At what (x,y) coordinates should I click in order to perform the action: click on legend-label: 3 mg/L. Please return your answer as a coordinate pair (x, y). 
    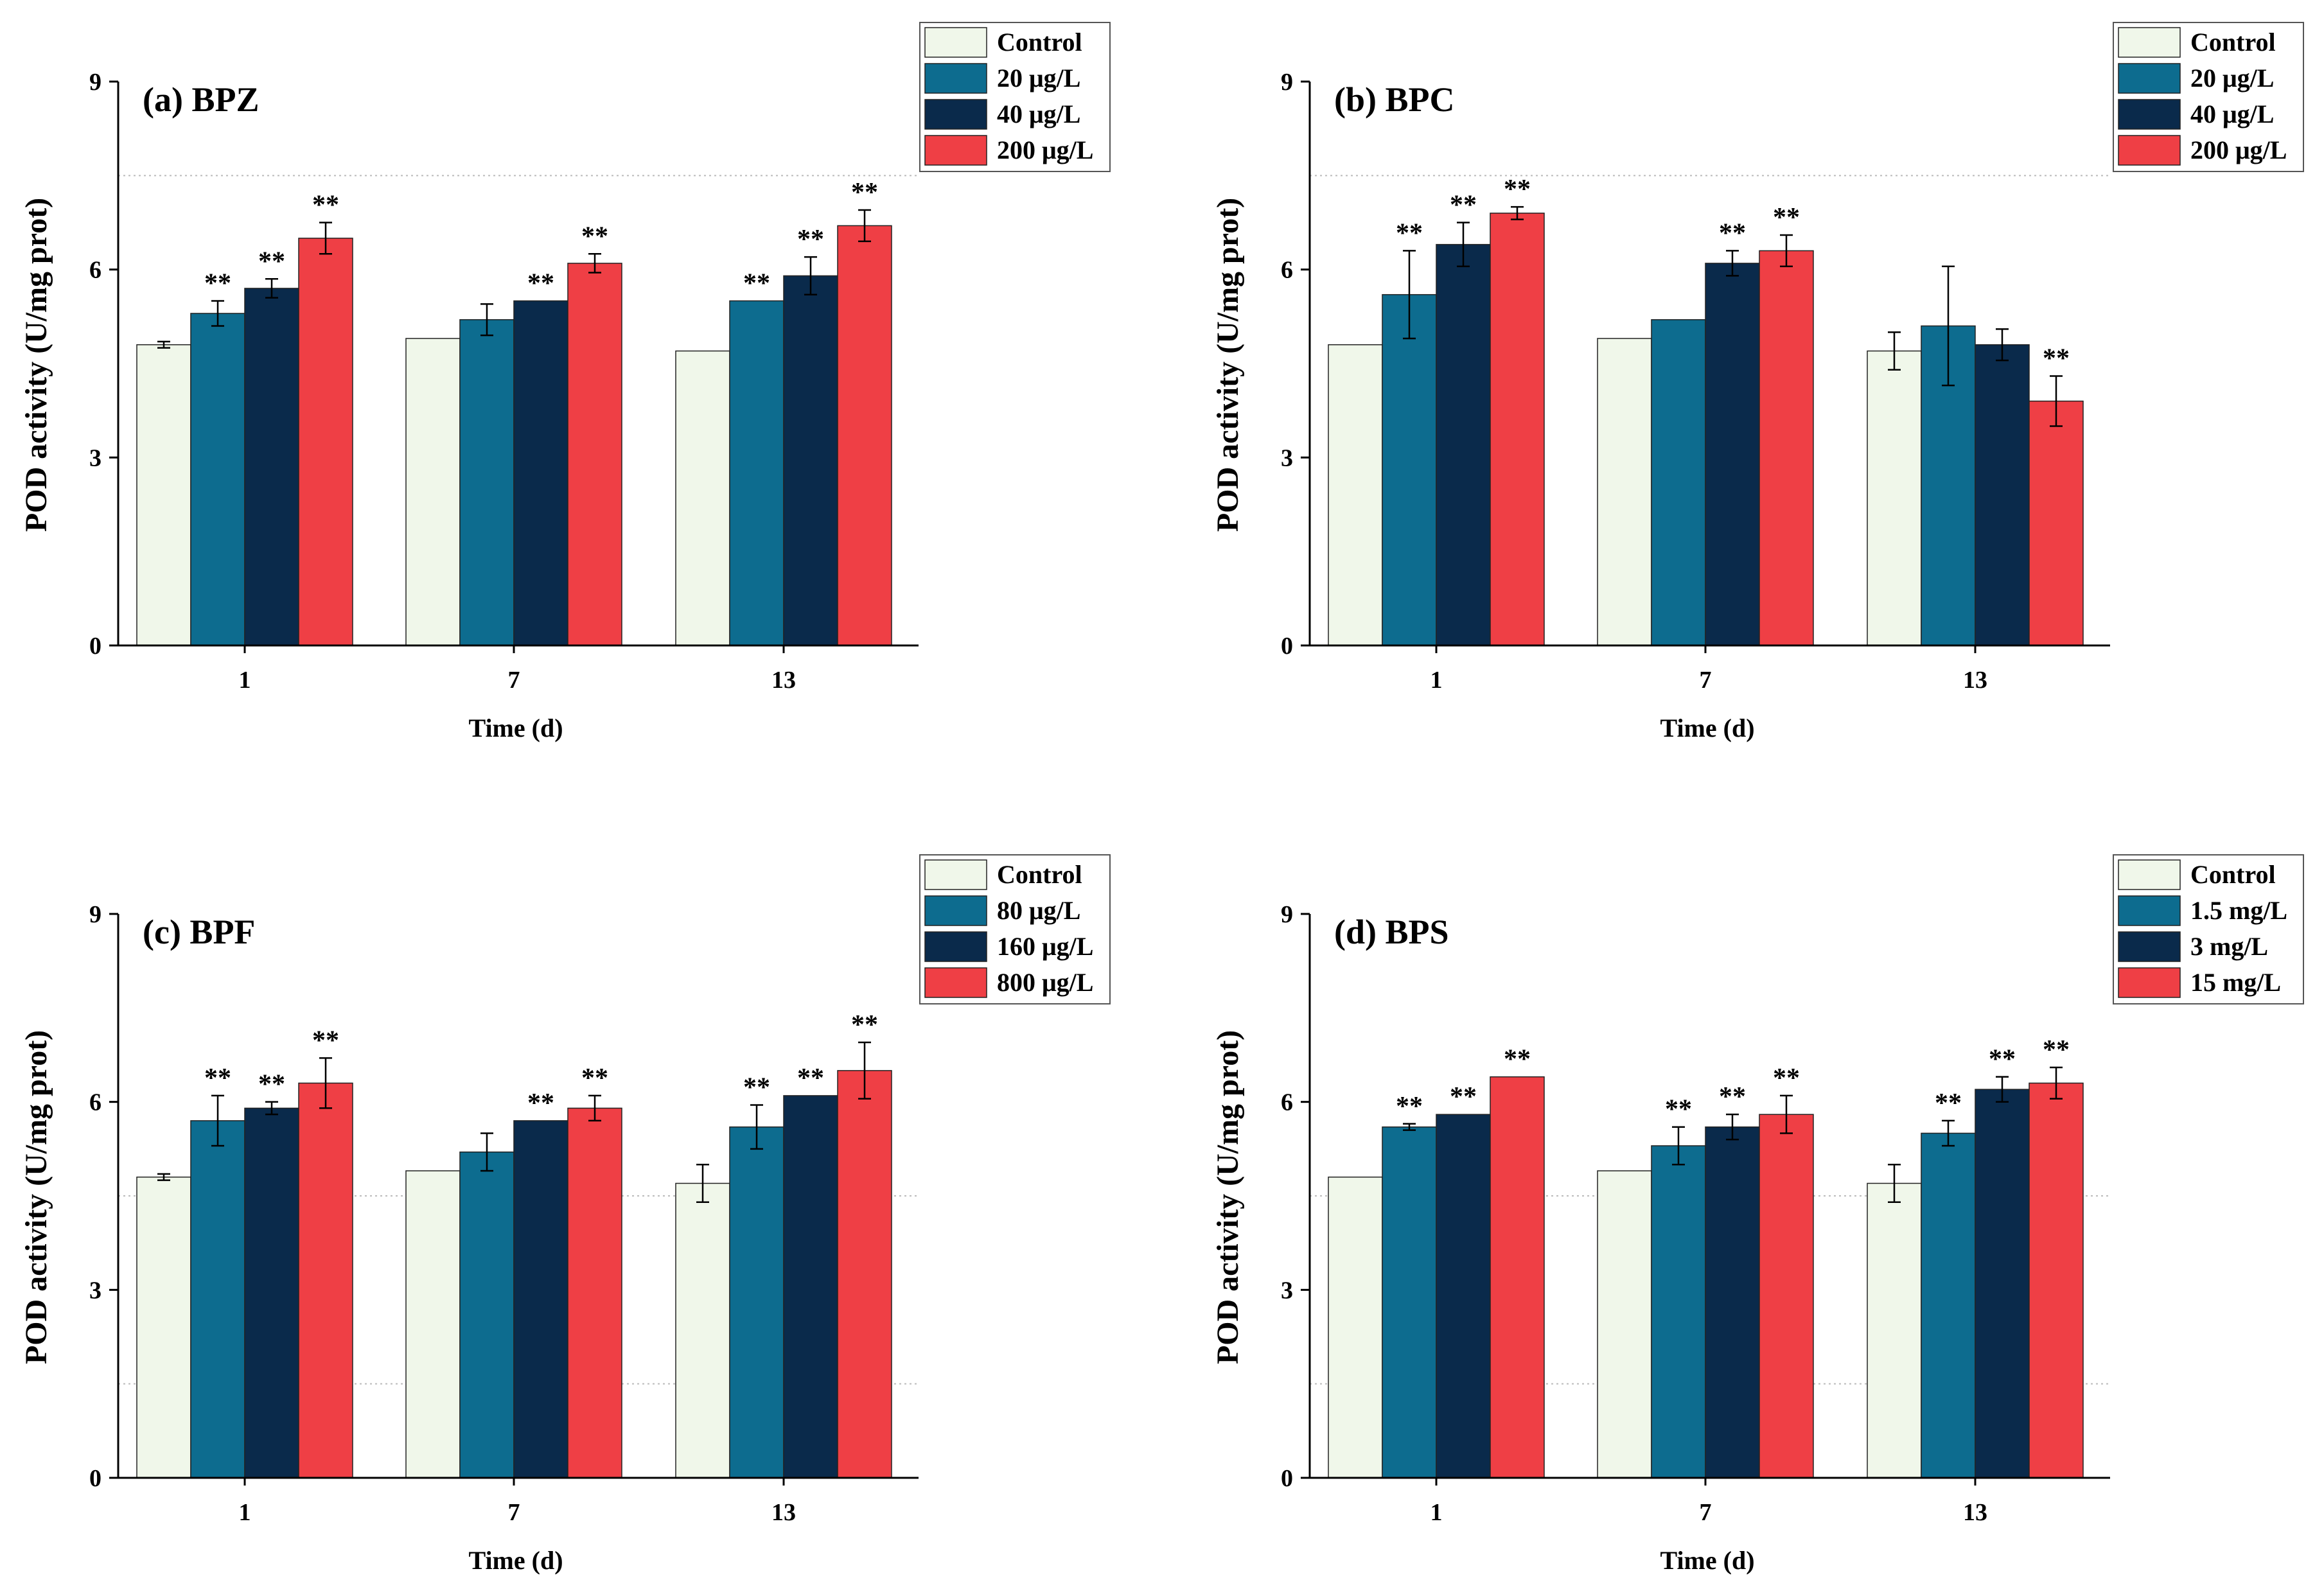
    Looking at the image, I should click on (2229, 947).